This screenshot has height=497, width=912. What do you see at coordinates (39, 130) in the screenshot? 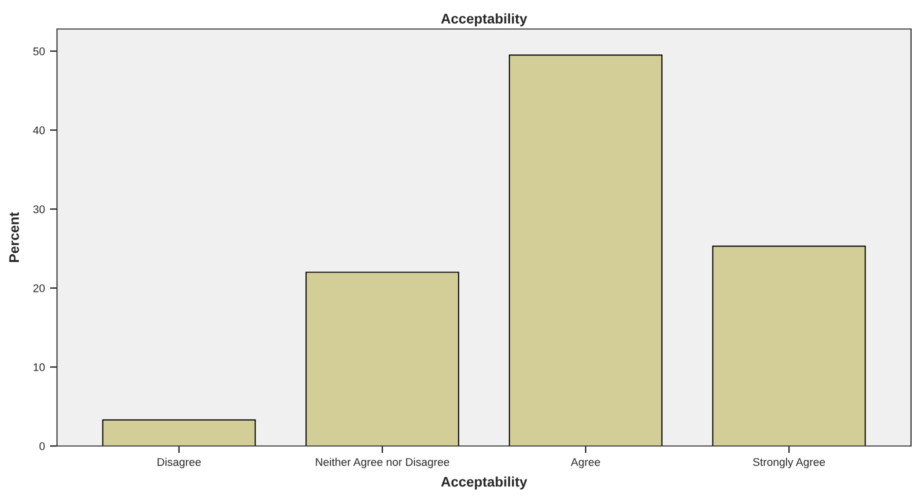
I see `y-tick-label: 40` at bounding box center [39, 130].